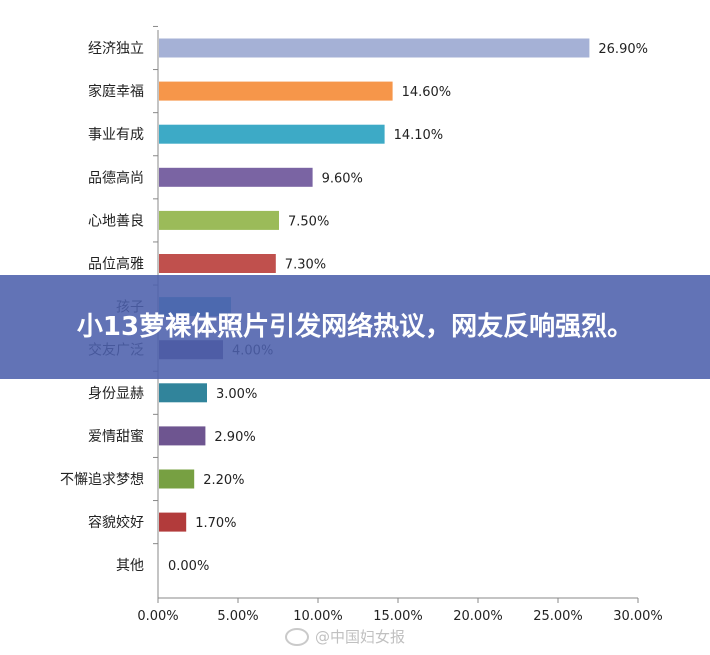  What do you see at coordinates (638, 616) in the screenshot?
I see `x-tick-label: 30.00%` at bounding box center [638, 616].